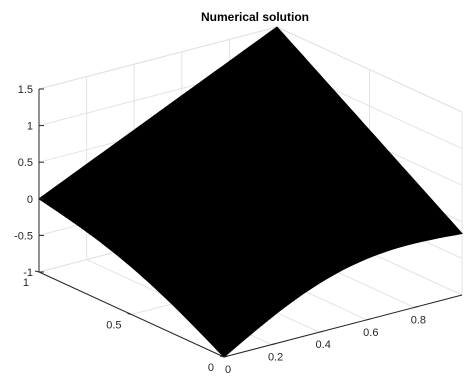  Describe the element at coordinates (30, 127) in the screenshot. I see `z-tick-label: 1` at that location.